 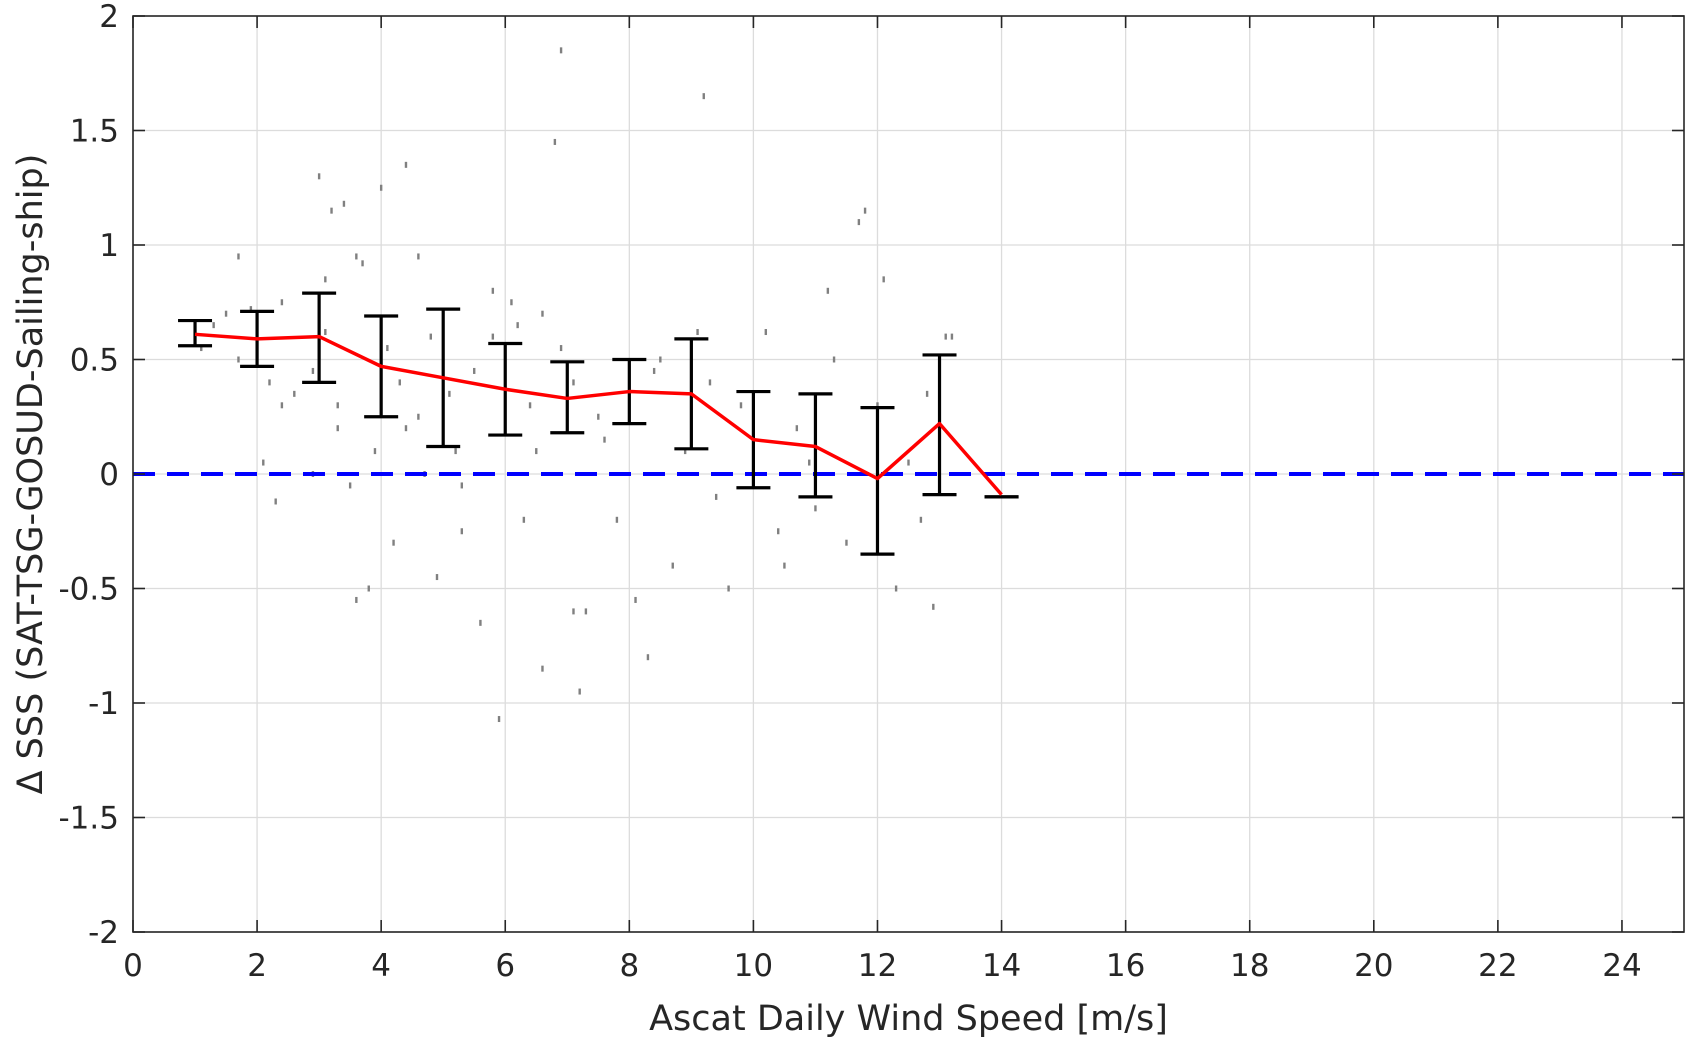 I want to click on y-tick-label: 0, so click(x=109, y=475).